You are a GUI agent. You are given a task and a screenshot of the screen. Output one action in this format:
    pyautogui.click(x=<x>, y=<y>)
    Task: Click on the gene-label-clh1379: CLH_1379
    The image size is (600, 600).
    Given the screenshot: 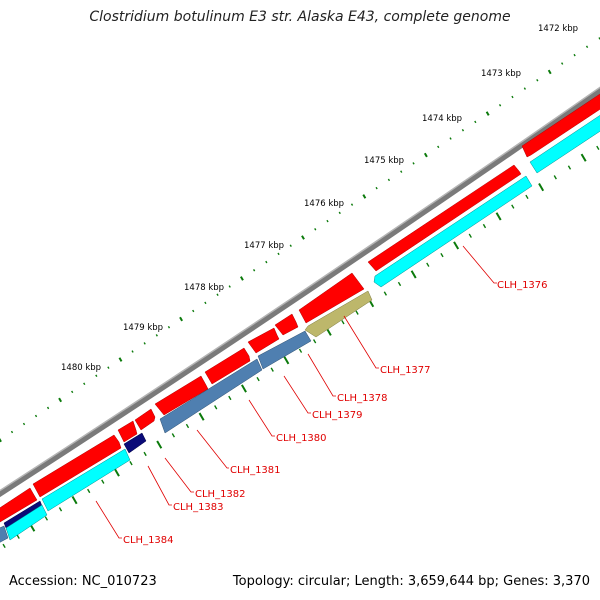 What is the action you would take?
    pyautogui.click(x=337, y=415)
    